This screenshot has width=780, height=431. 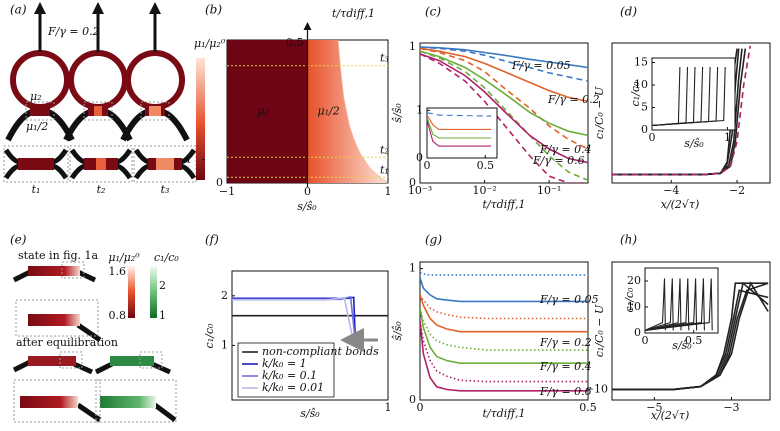 I want to click on y-axis-label: ŝ/ŝ₀, so click(x=397, y=113).